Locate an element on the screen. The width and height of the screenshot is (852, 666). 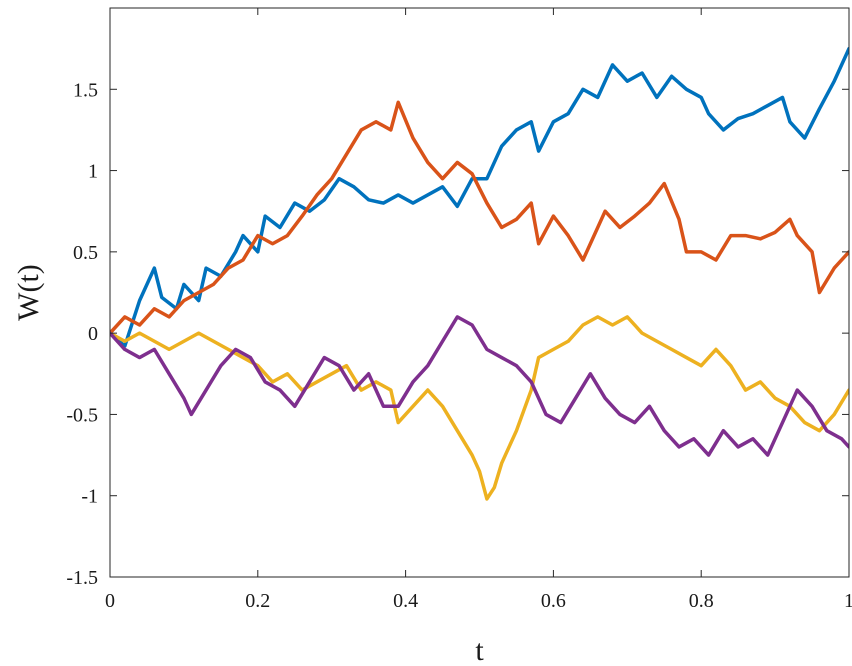
y-tick-label: 0.5 is located at coordinates (85, 253).